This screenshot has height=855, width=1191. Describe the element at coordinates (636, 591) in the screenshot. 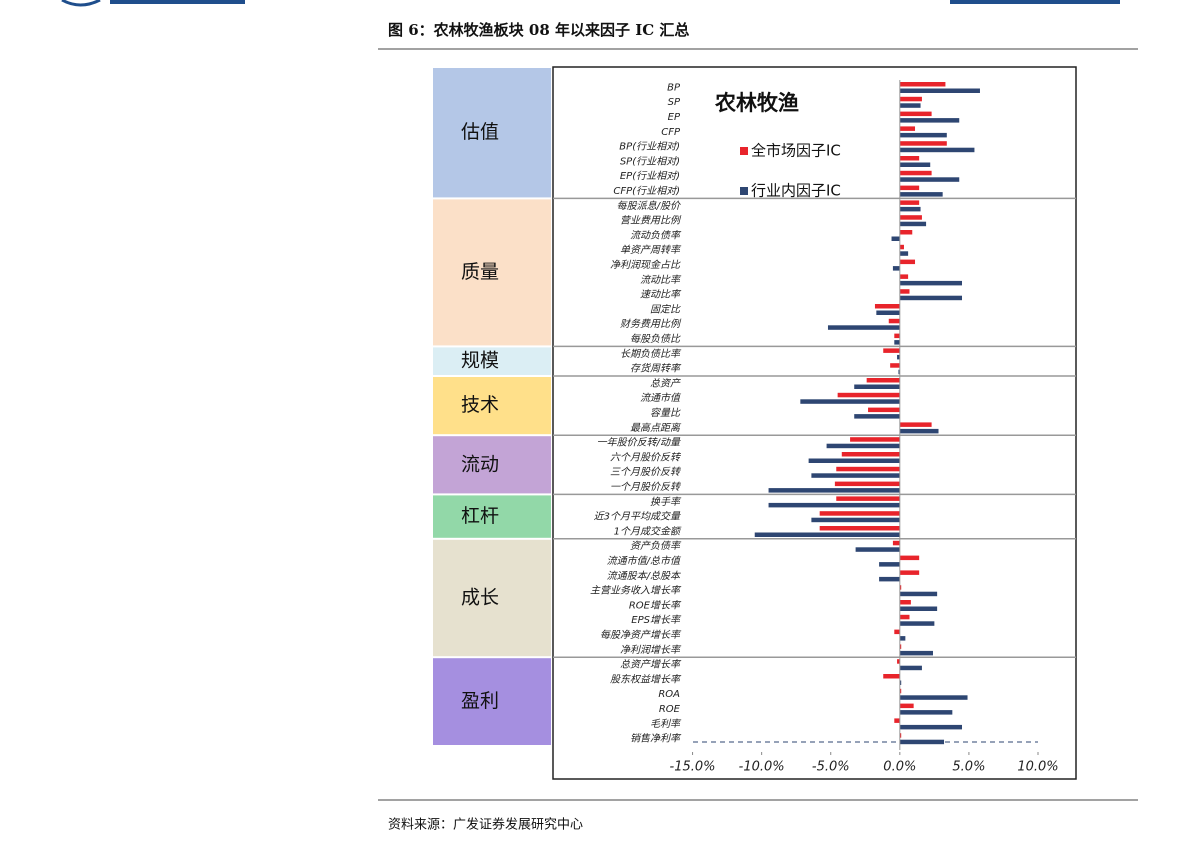

I see `category-label: 主营业务收入增长率` at that location.